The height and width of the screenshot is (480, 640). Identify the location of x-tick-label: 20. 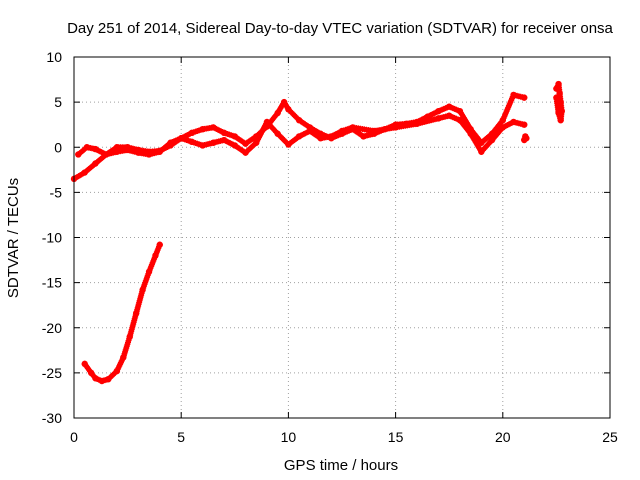
(503, 437).